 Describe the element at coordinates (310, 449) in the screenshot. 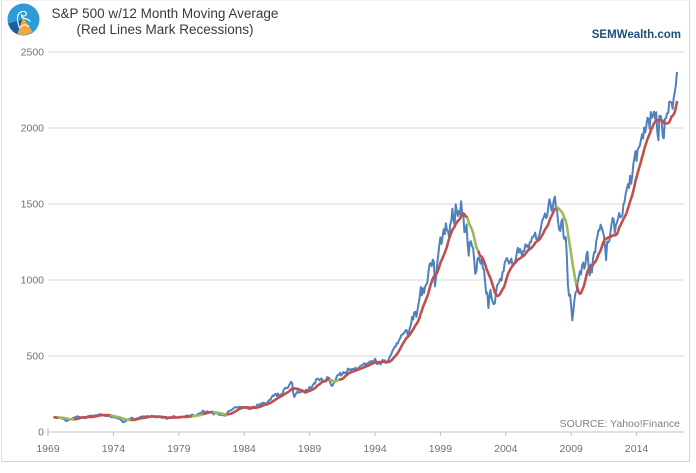

I see `x-tick-label: 1989` at that location.